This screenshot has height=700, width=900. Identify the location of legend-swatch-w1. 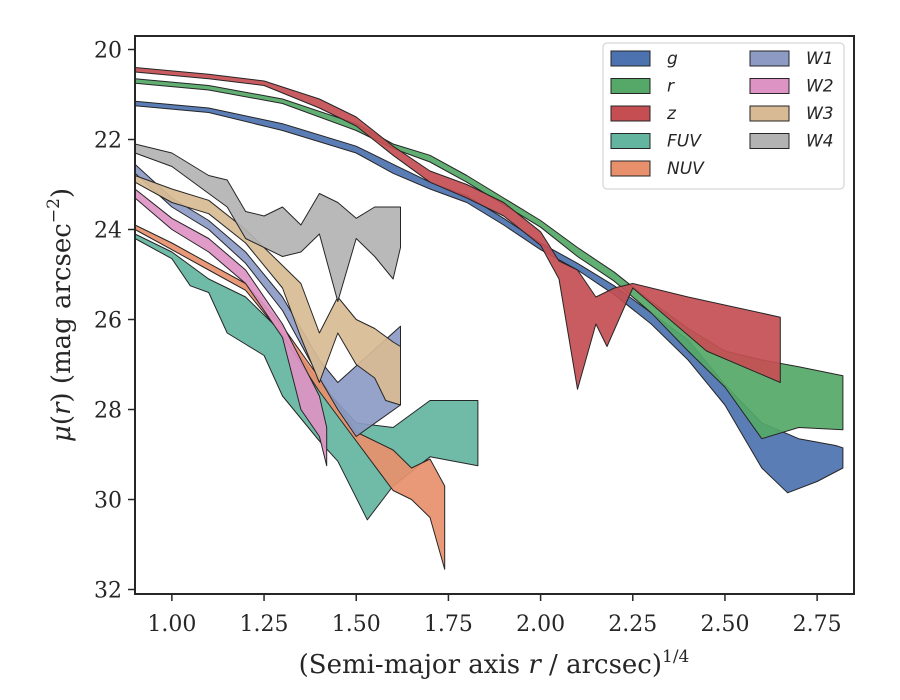
(769, 58).